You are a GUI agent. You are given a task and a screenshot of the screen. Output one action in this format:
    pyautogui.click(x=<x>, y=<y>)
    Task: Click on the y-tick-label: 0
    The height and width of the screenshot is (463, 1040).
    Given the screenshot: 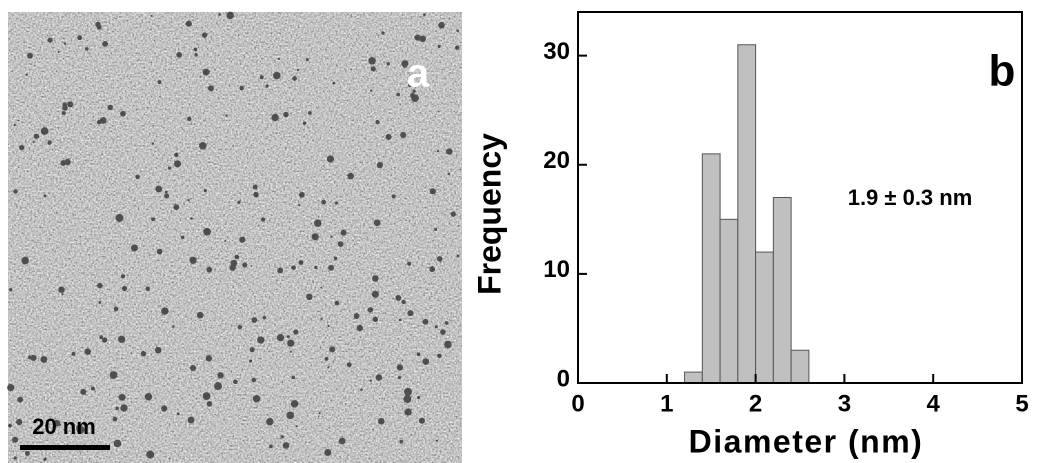 What is the action you would take?
    pyautogui.click(x=563, y=378)
    